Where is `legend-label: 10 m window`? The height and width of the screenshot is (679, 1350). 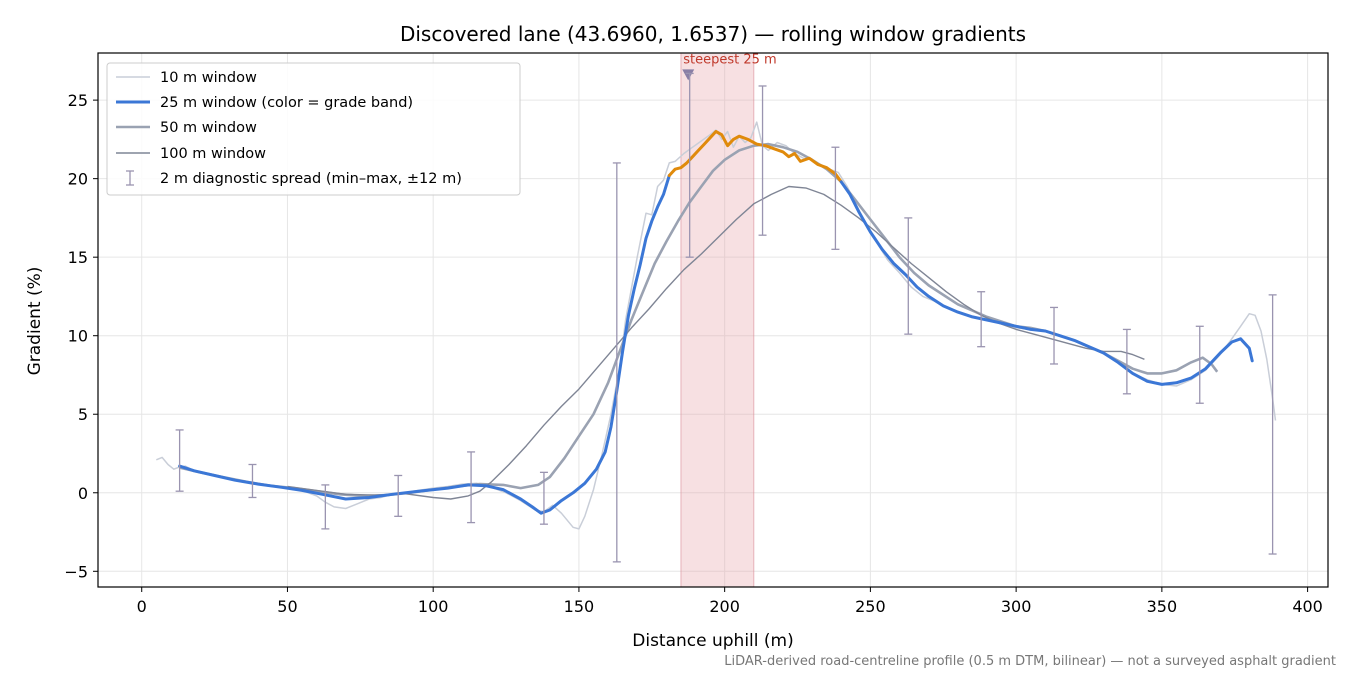
legend-label: 10 m window is located at coordinates (208, 78).